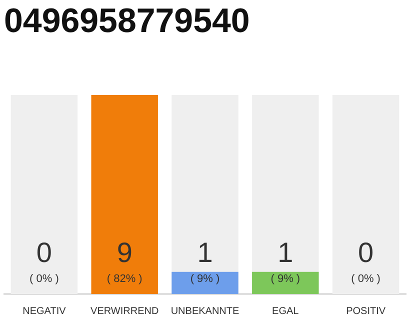 The image size is (410, 320). What do you see at coordinates (124, 279) in the screenshot?
I see `annotation: ( 82% )` at bounding box center [124, 279].